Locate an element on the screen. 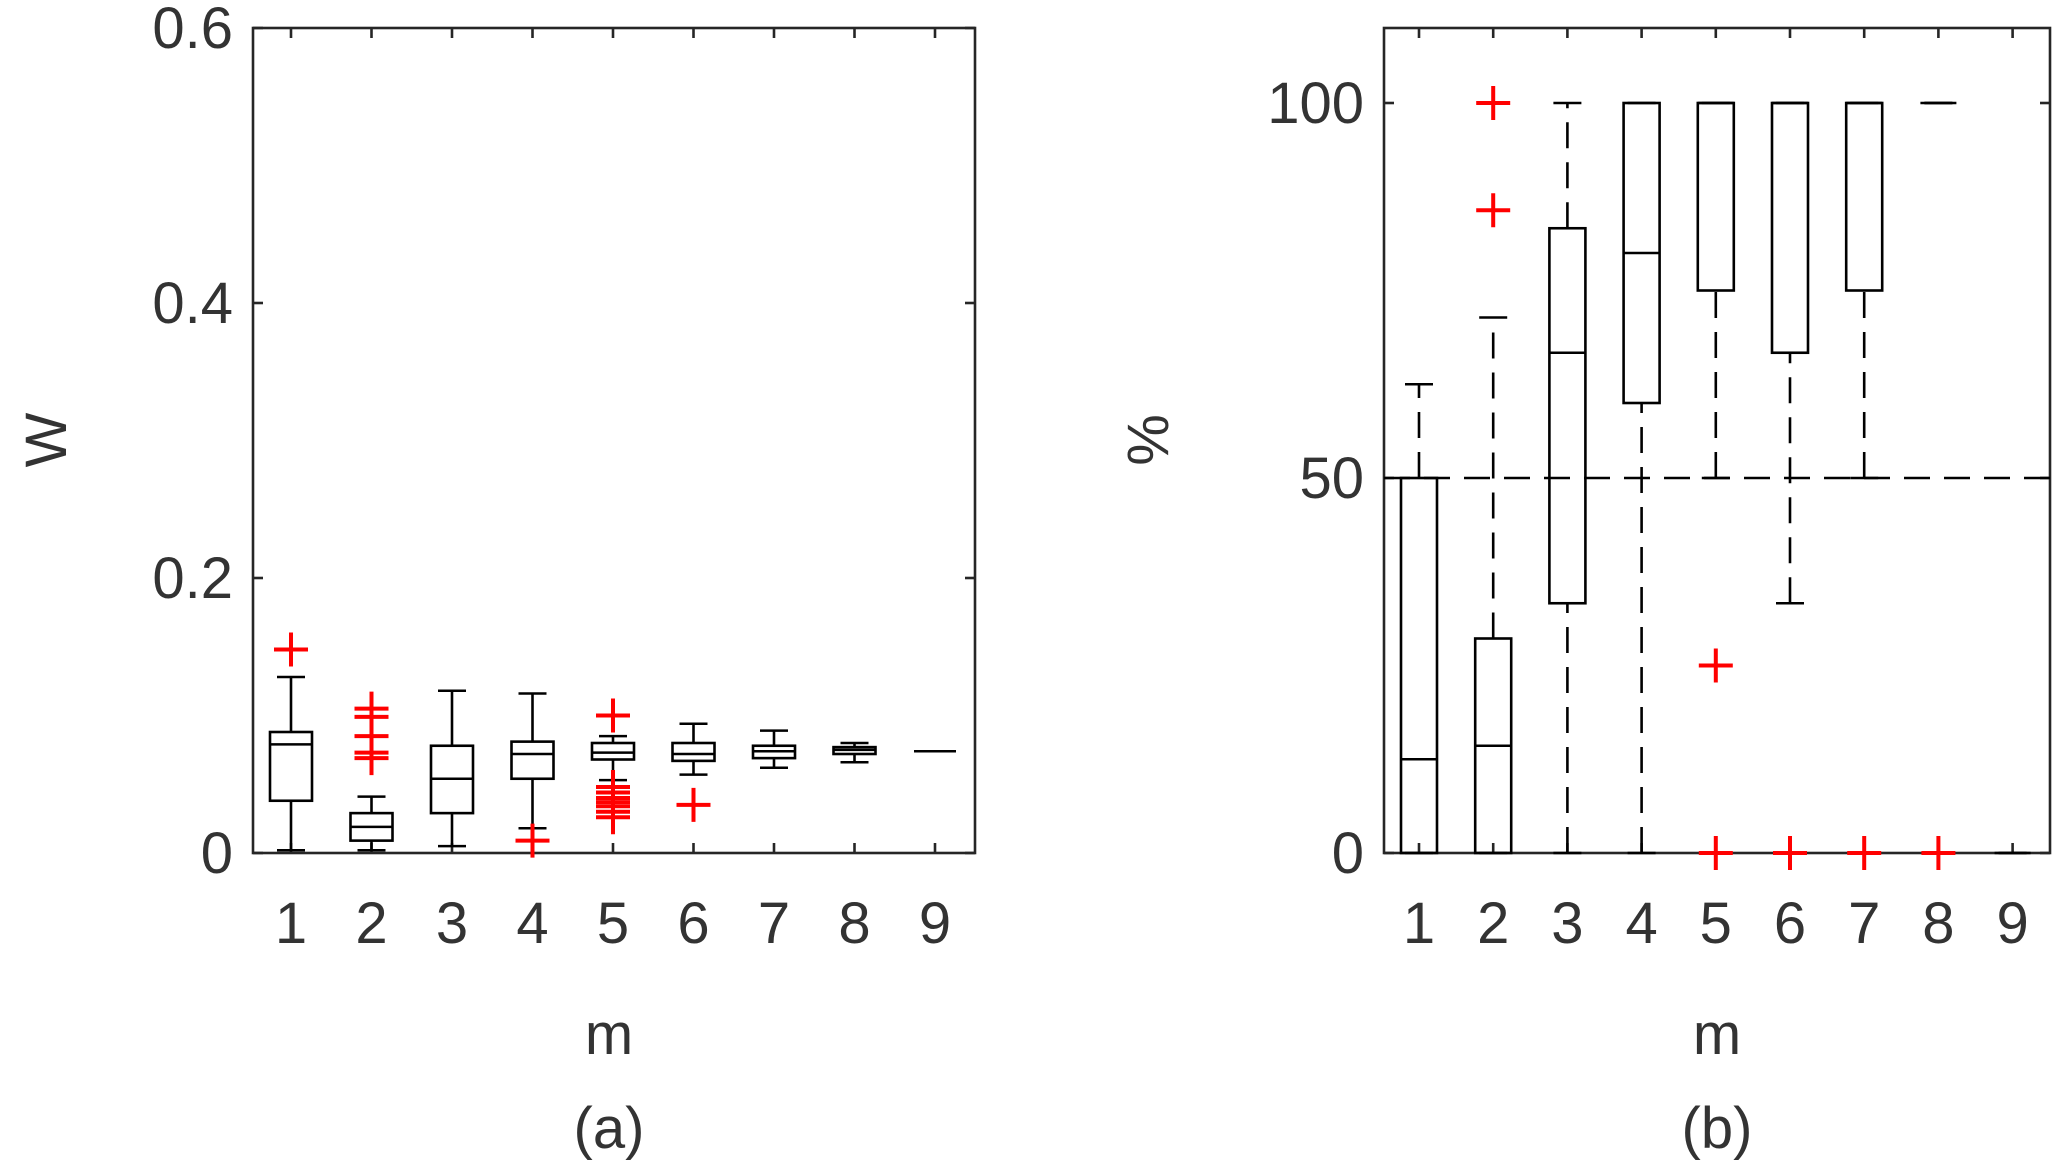 This screenshot has height=1176, width=2067. y-tick-label: 0.4 is located at coordinates (192, 303).